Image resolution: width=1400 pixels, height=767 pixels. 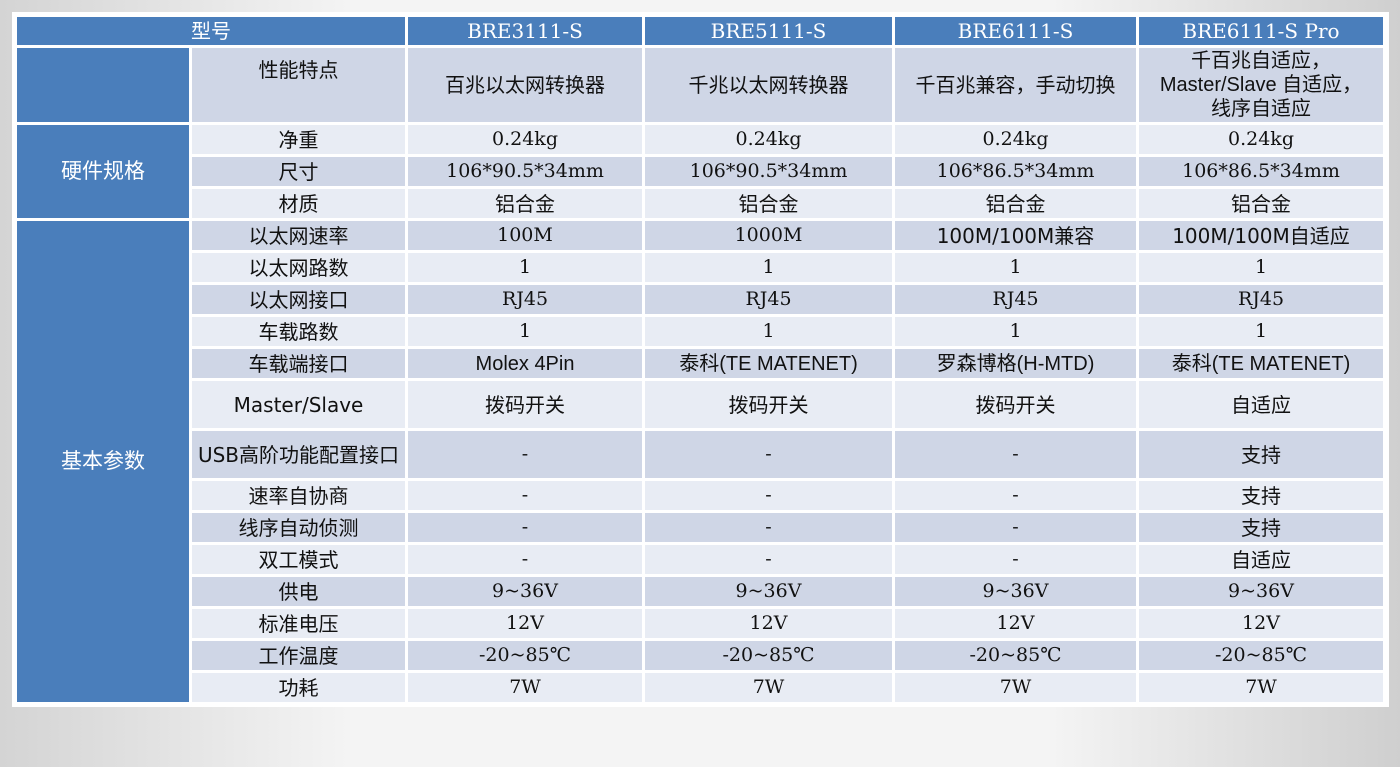 I want to click on spec-value: 100M/100M兼容, so click(x=1015, y=235).